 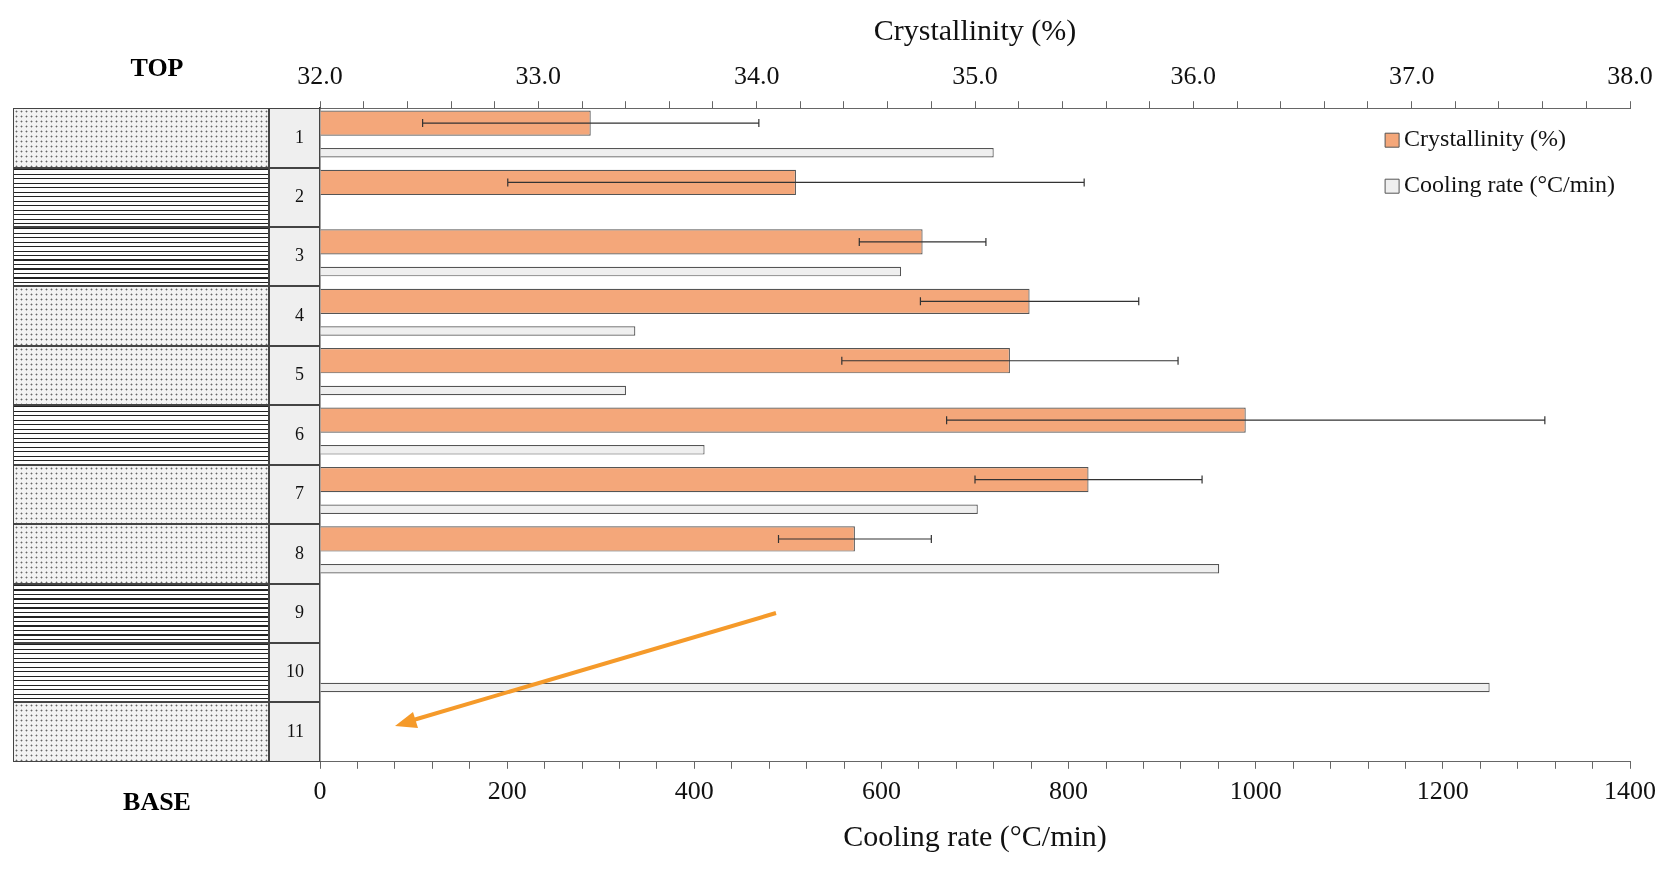 I want to click on x2-tick-label: 37.0, so click(x=1411, y=76).